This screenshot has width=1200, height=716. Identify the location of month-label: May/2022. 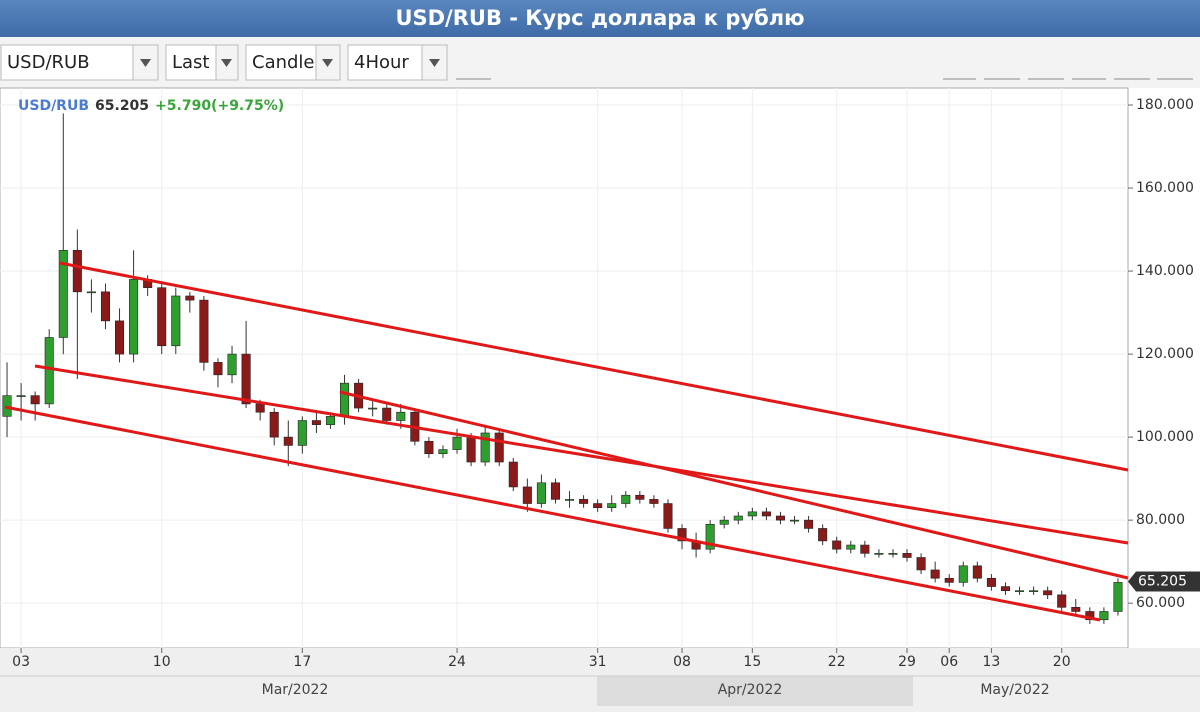
(1014, 690).